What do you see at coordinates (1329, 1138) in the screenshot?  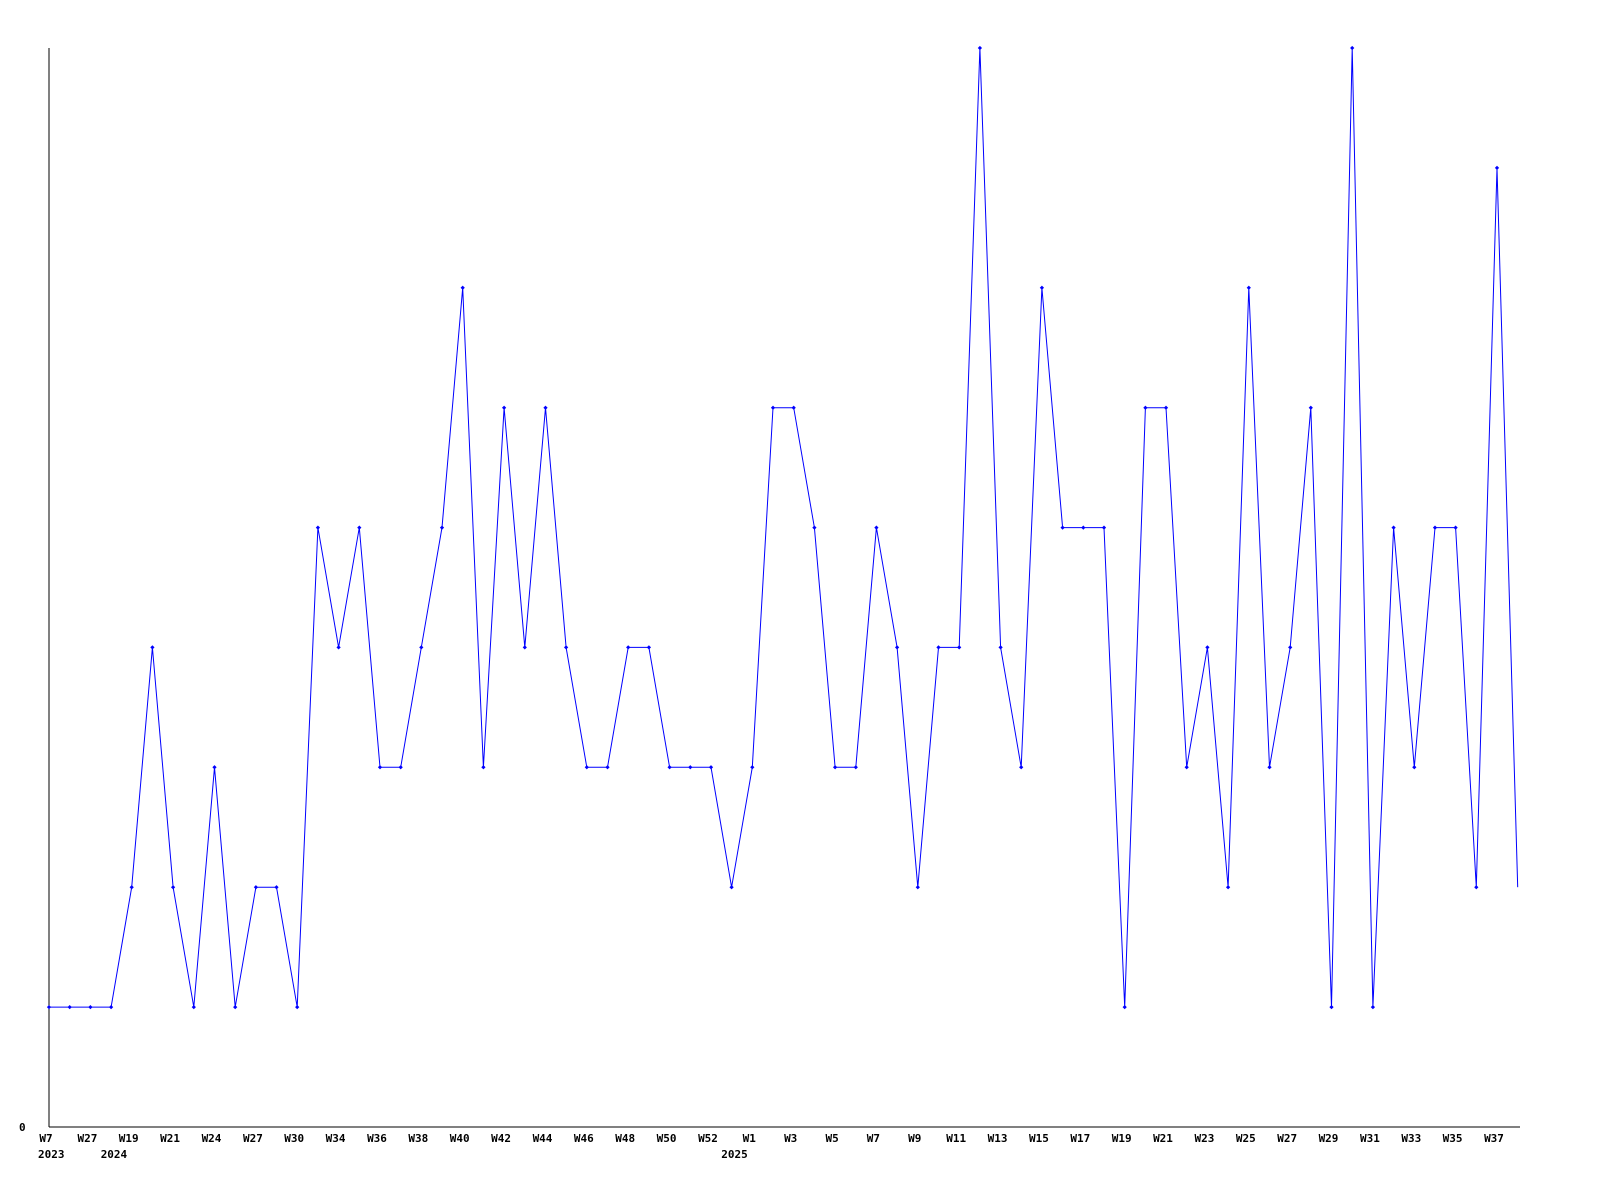 I see `x-tick-label: W29` at bounding box center [1329, 1138].